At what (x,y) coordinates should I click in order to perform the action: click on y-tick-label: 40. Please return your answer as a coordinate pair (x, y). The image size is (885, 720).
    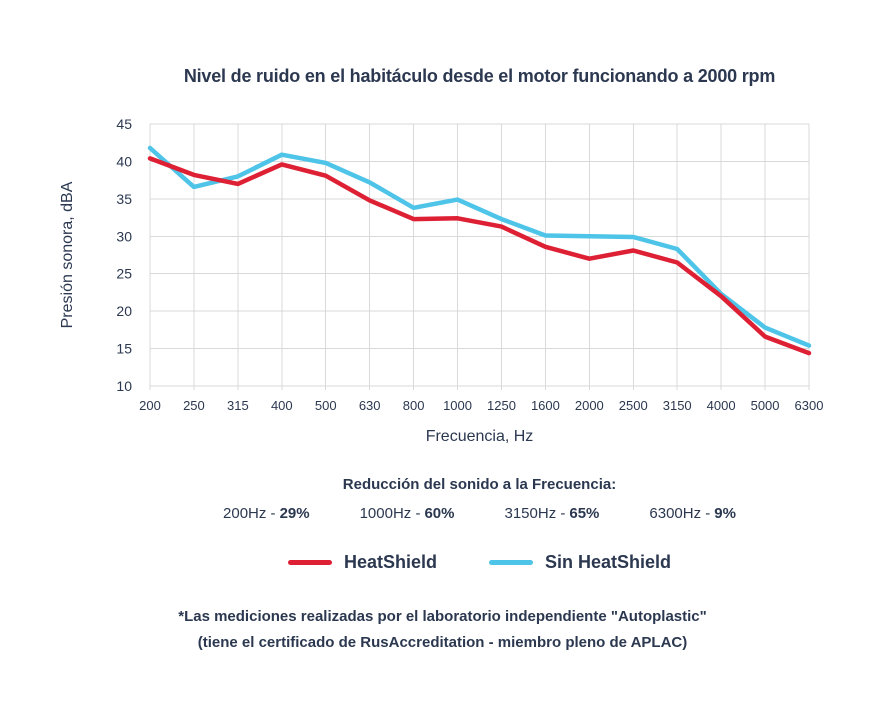
    Looking at the image, I should click on (124, 161).